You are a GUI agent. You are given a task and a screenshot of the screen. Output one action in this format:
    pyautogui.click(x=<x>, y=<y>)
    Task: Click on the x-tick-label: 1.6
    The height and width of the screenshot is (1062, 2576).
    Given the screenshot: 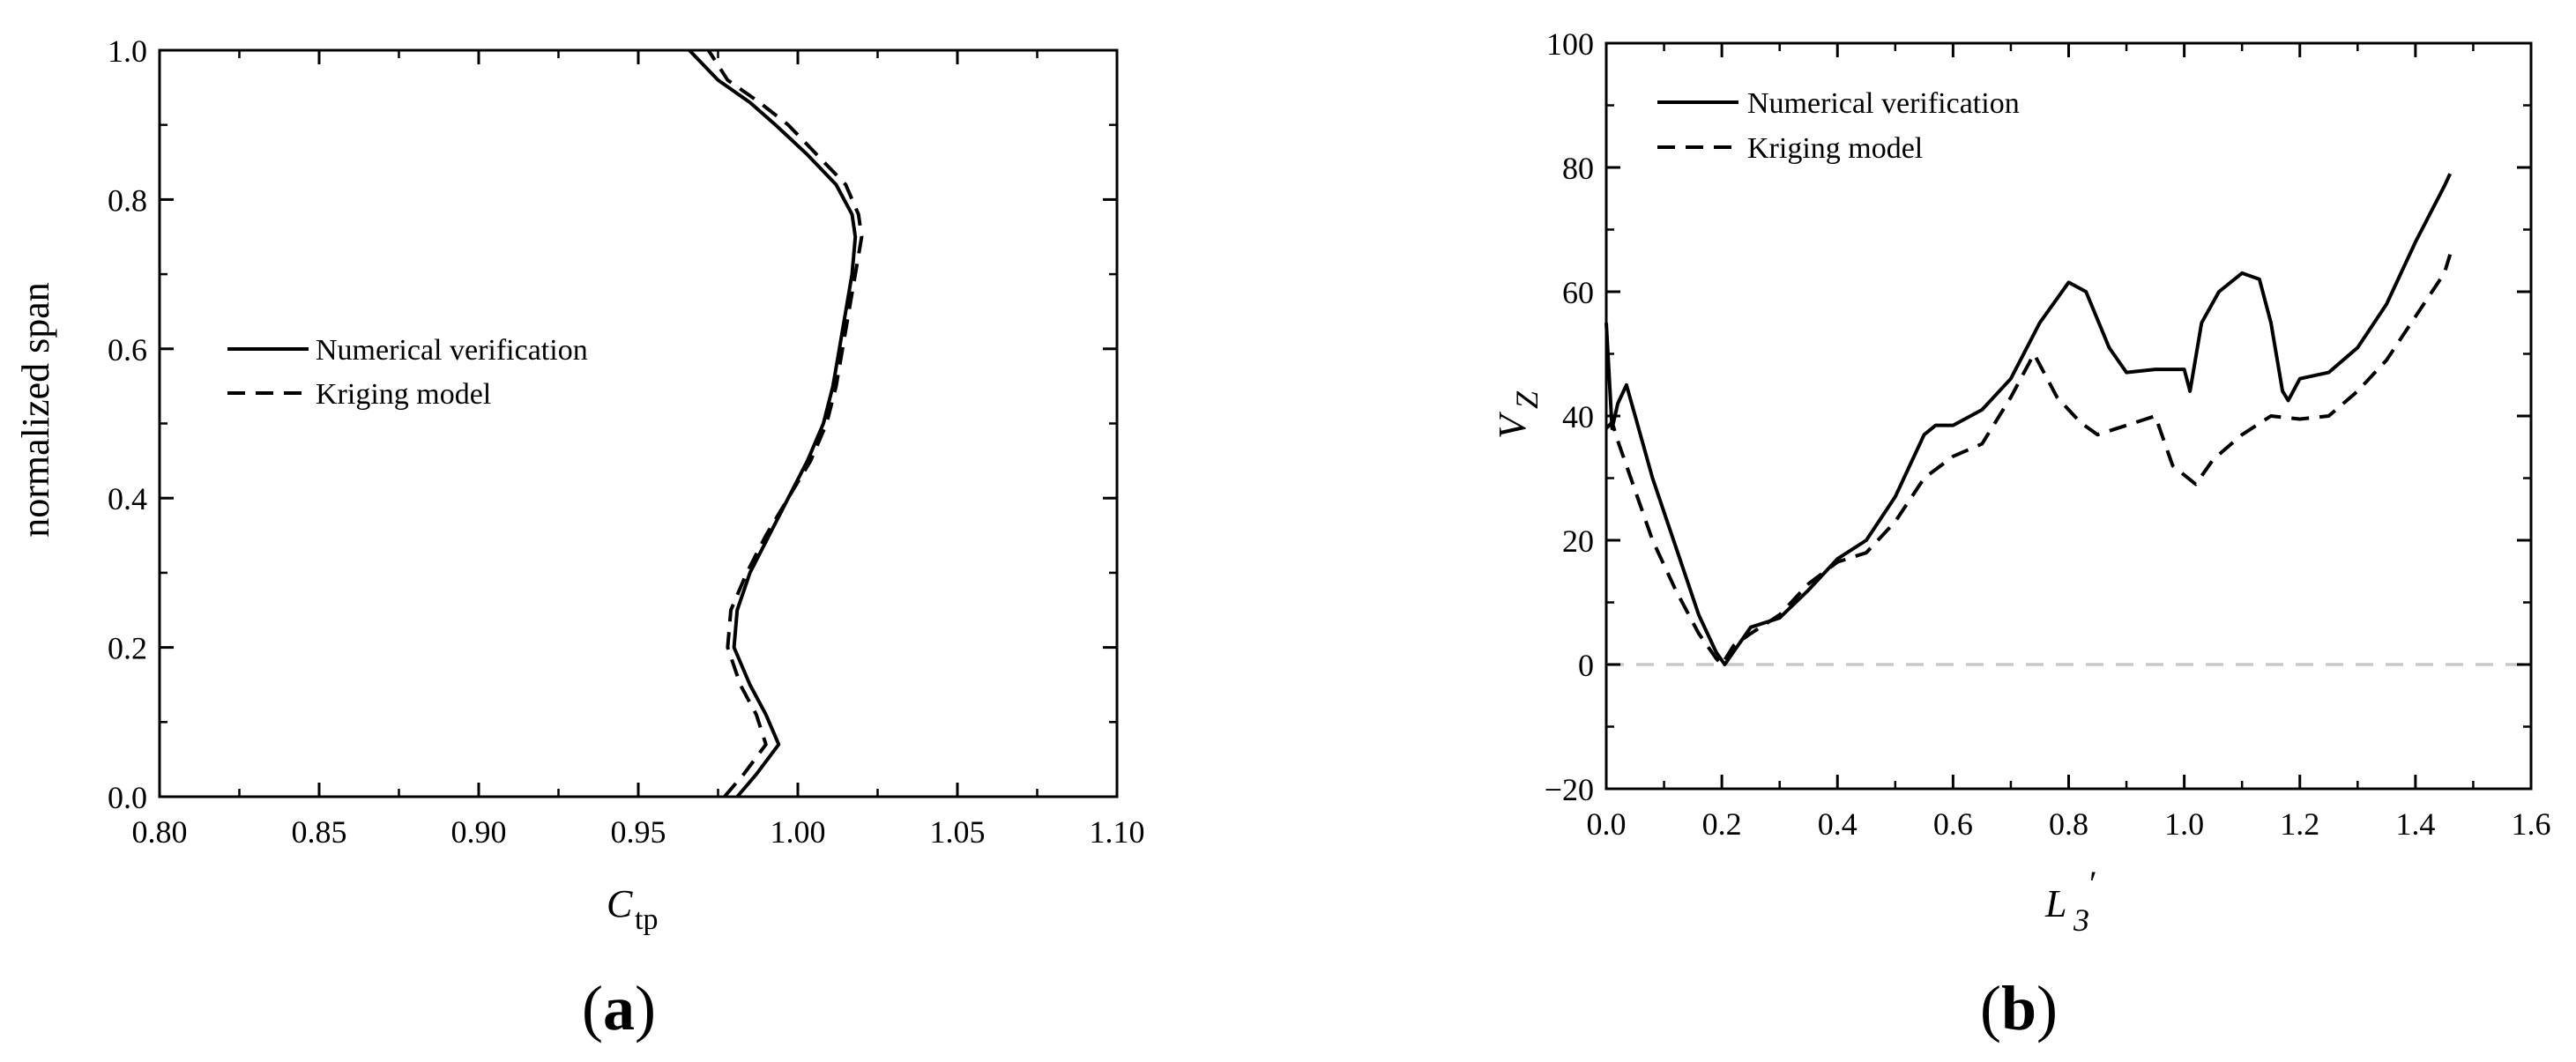 What is the action you would take?
    pyautogui.click(x=2531, y=824)
    